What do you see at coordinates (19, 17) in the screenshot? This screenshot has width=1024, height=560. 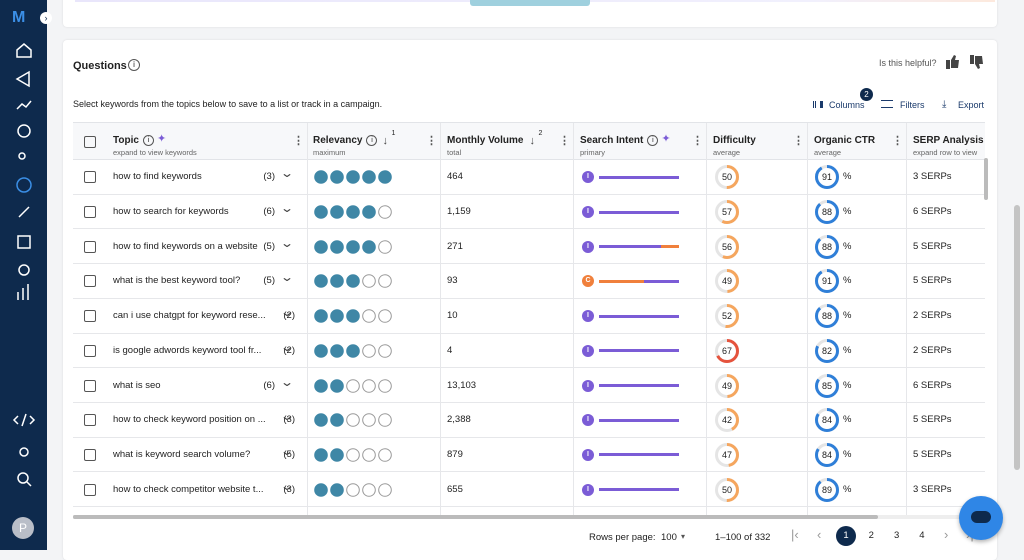 I see `logo: M` at bounding box center [19, 17].